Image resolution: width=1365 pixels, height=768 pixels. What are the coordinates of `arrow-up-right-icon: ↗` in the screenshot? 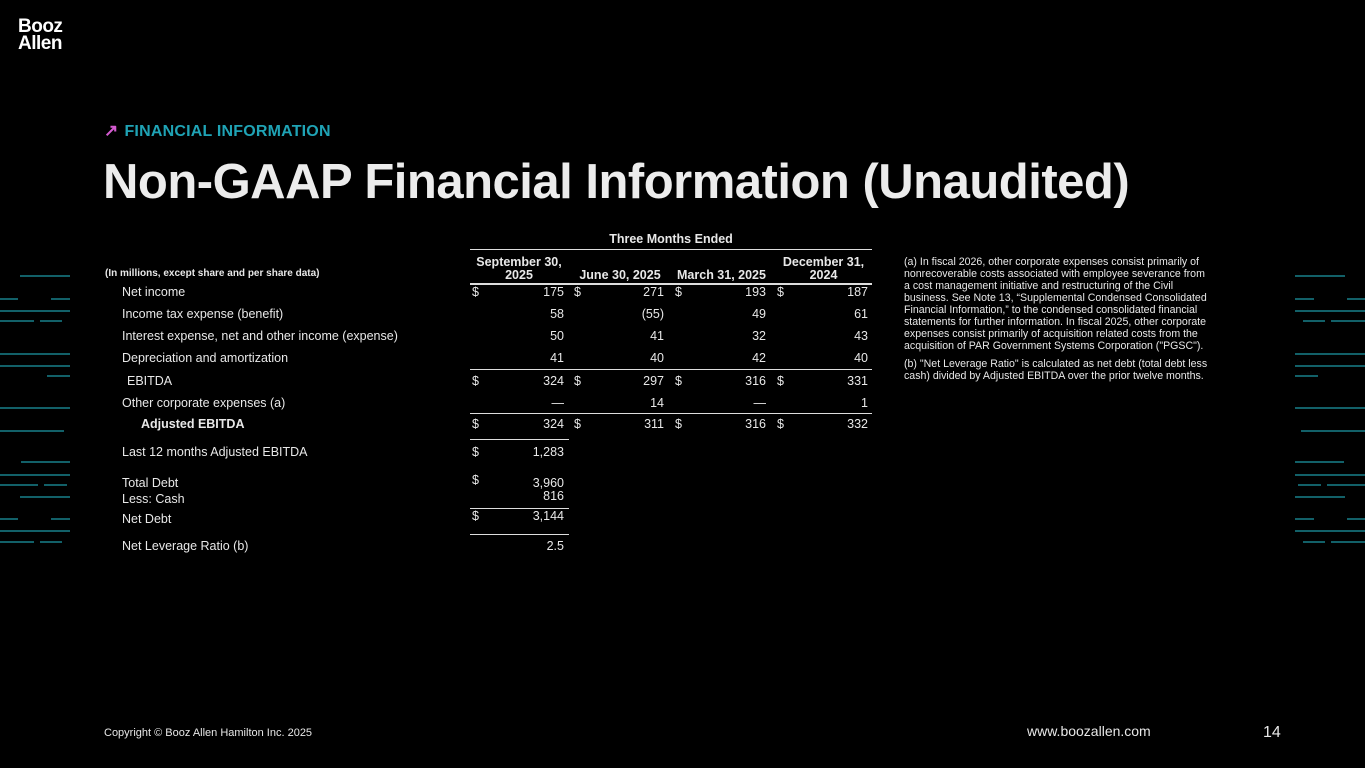 It's located at (111, 130).